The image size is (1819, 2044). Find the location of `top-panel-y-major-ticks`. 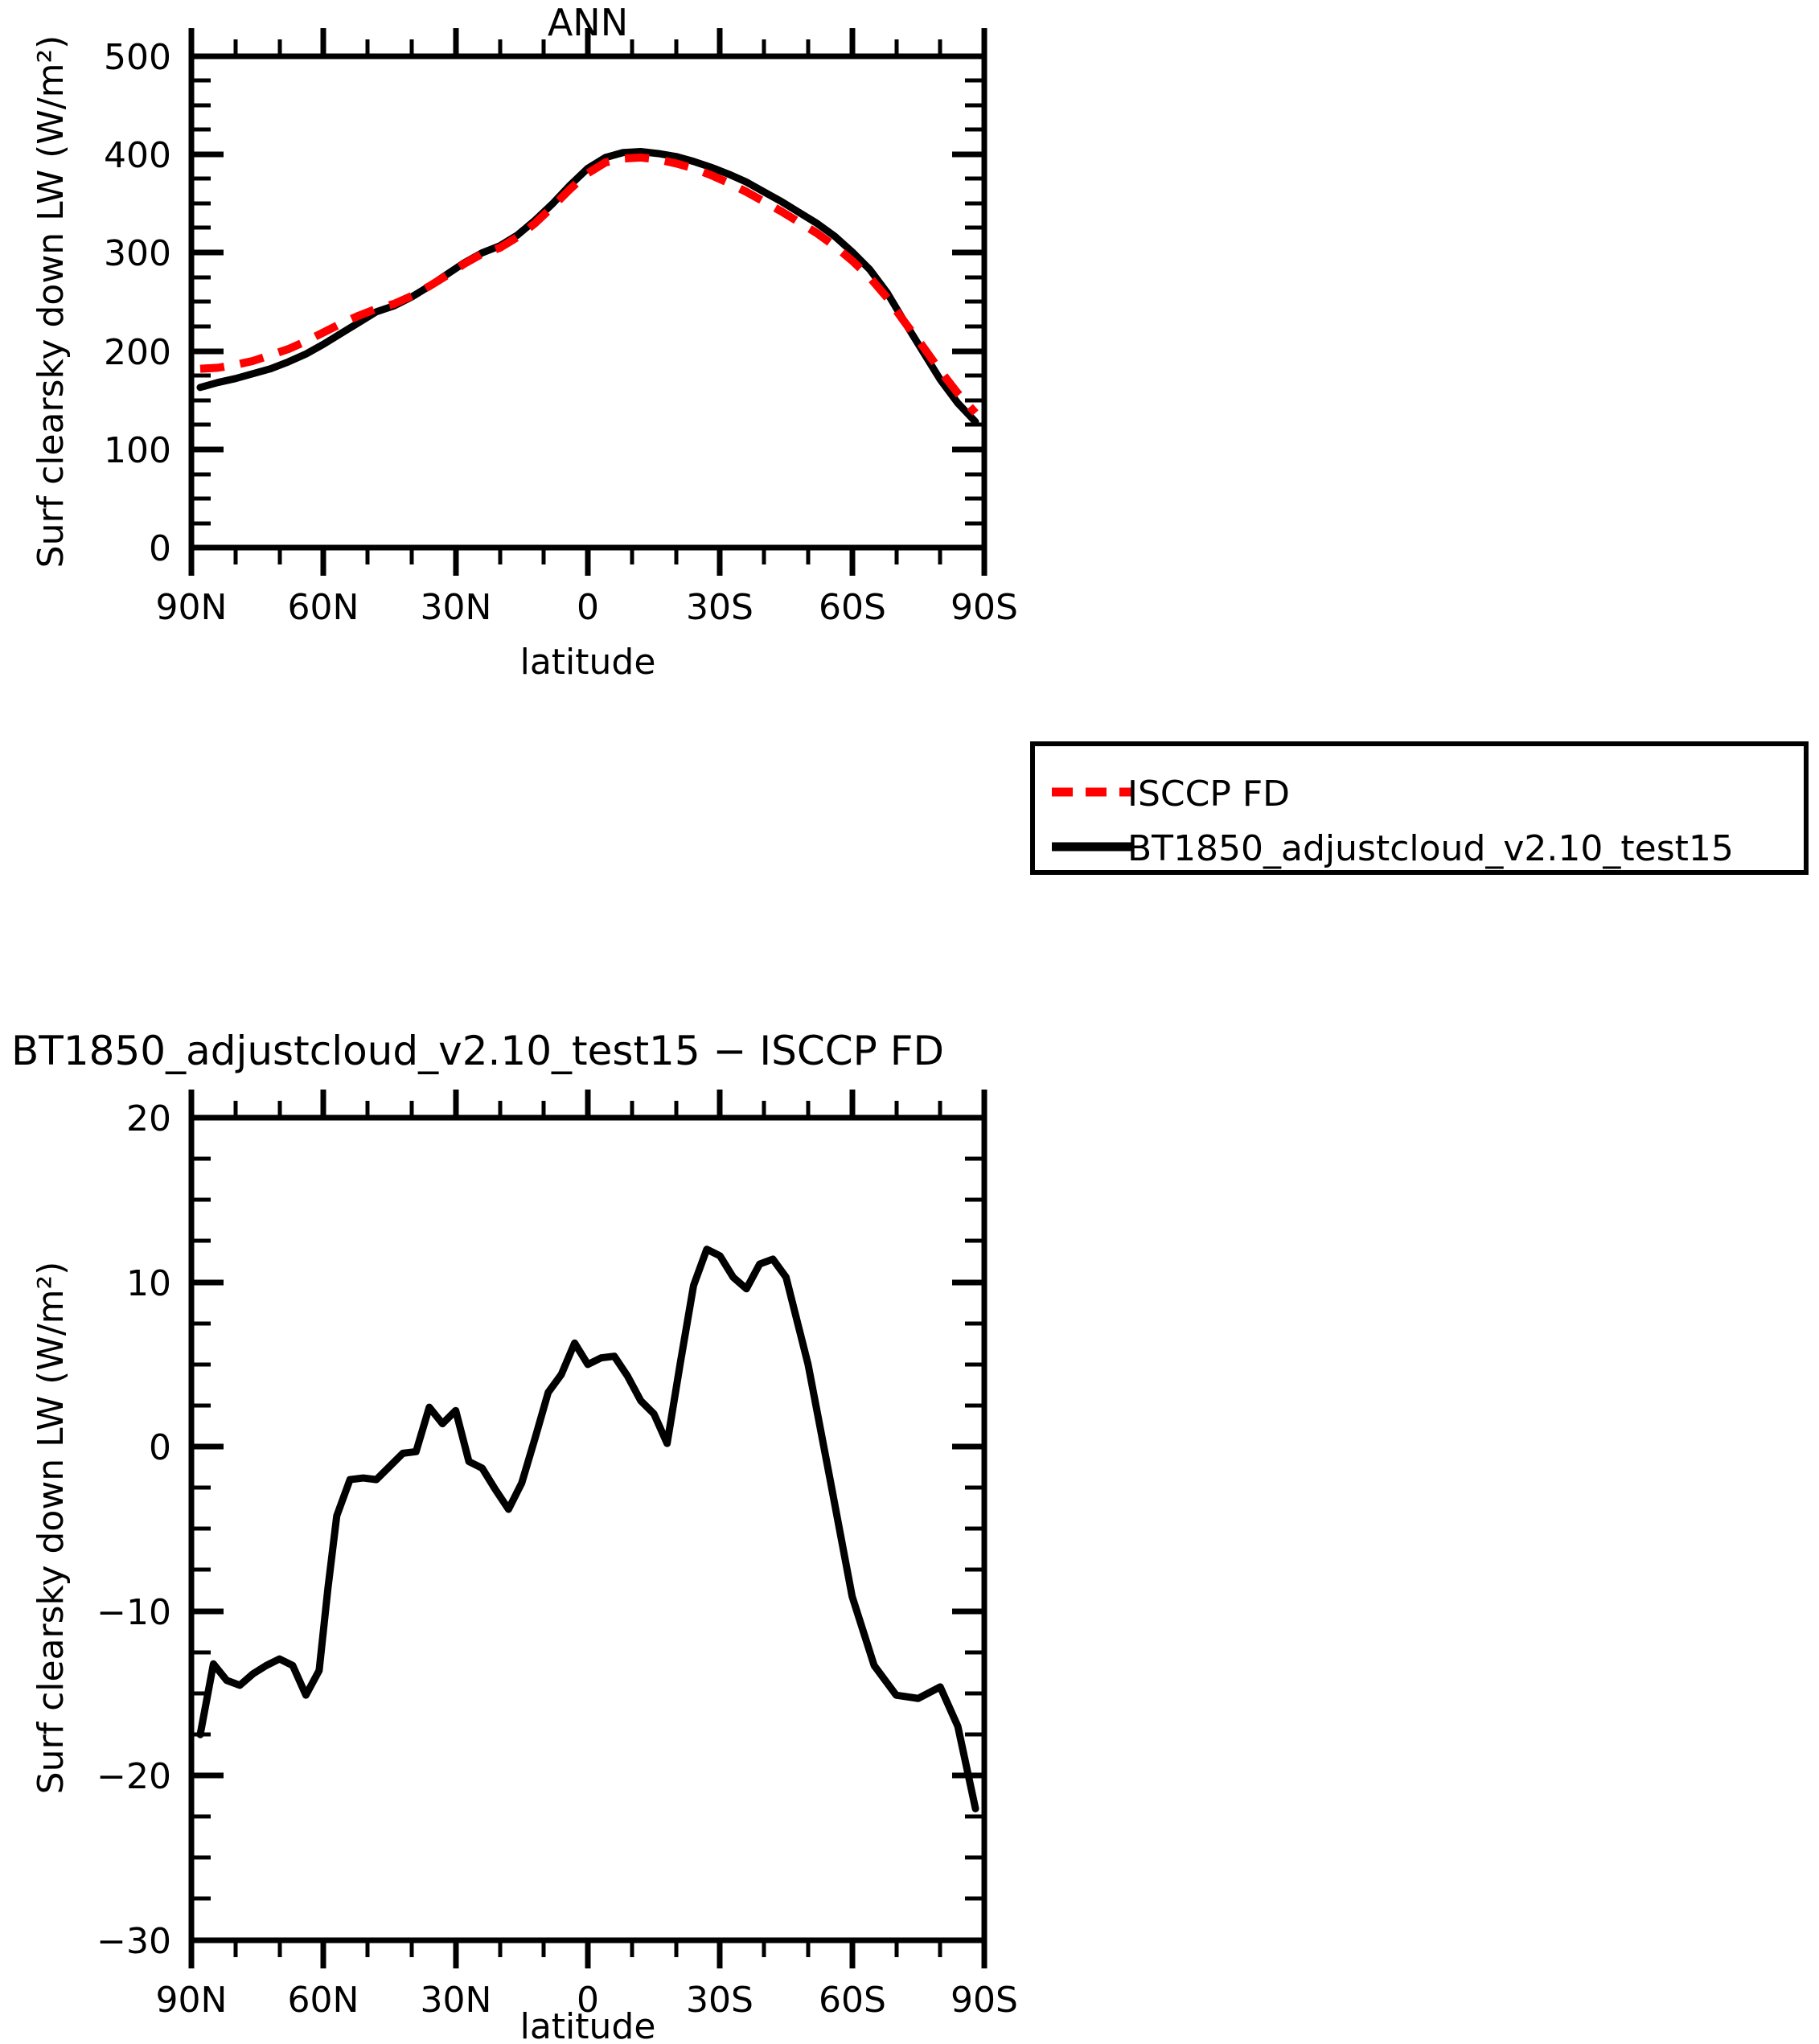

top-panel-y-major-ticks is located at coordinates (587, 302).